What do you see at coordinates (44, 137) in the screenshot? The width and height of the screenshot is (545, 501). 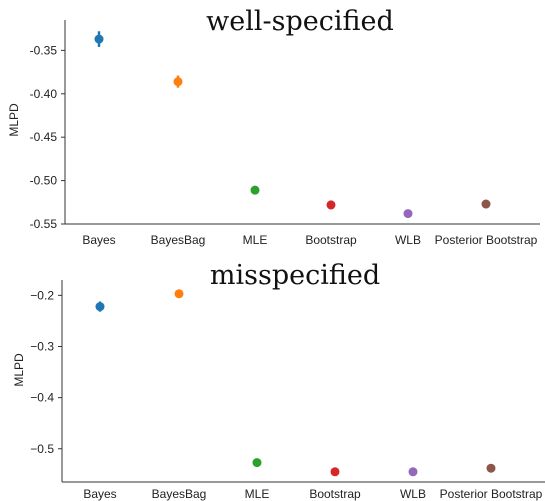 I see `y-tick-label: -0.45` at bounding box center [44, 137].